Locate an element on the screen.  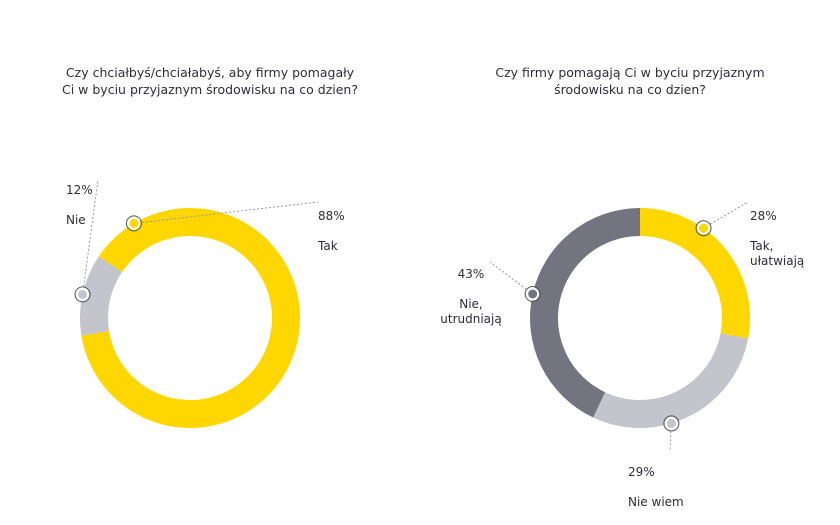
slice-label-tak-ulatwiaja: 28% Tak, ułatwiają is located at coordinates (777, 239).